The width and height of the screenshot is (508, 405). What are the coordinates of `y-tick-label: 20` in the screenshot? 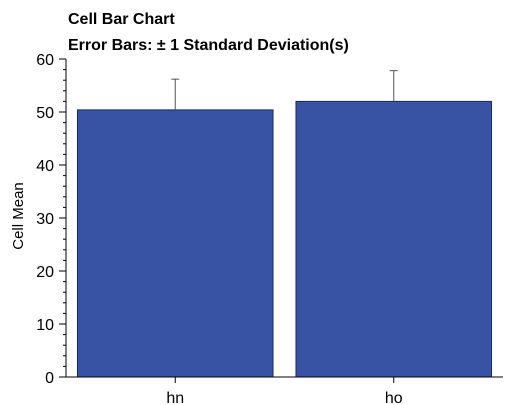 It's located at (45, 272).